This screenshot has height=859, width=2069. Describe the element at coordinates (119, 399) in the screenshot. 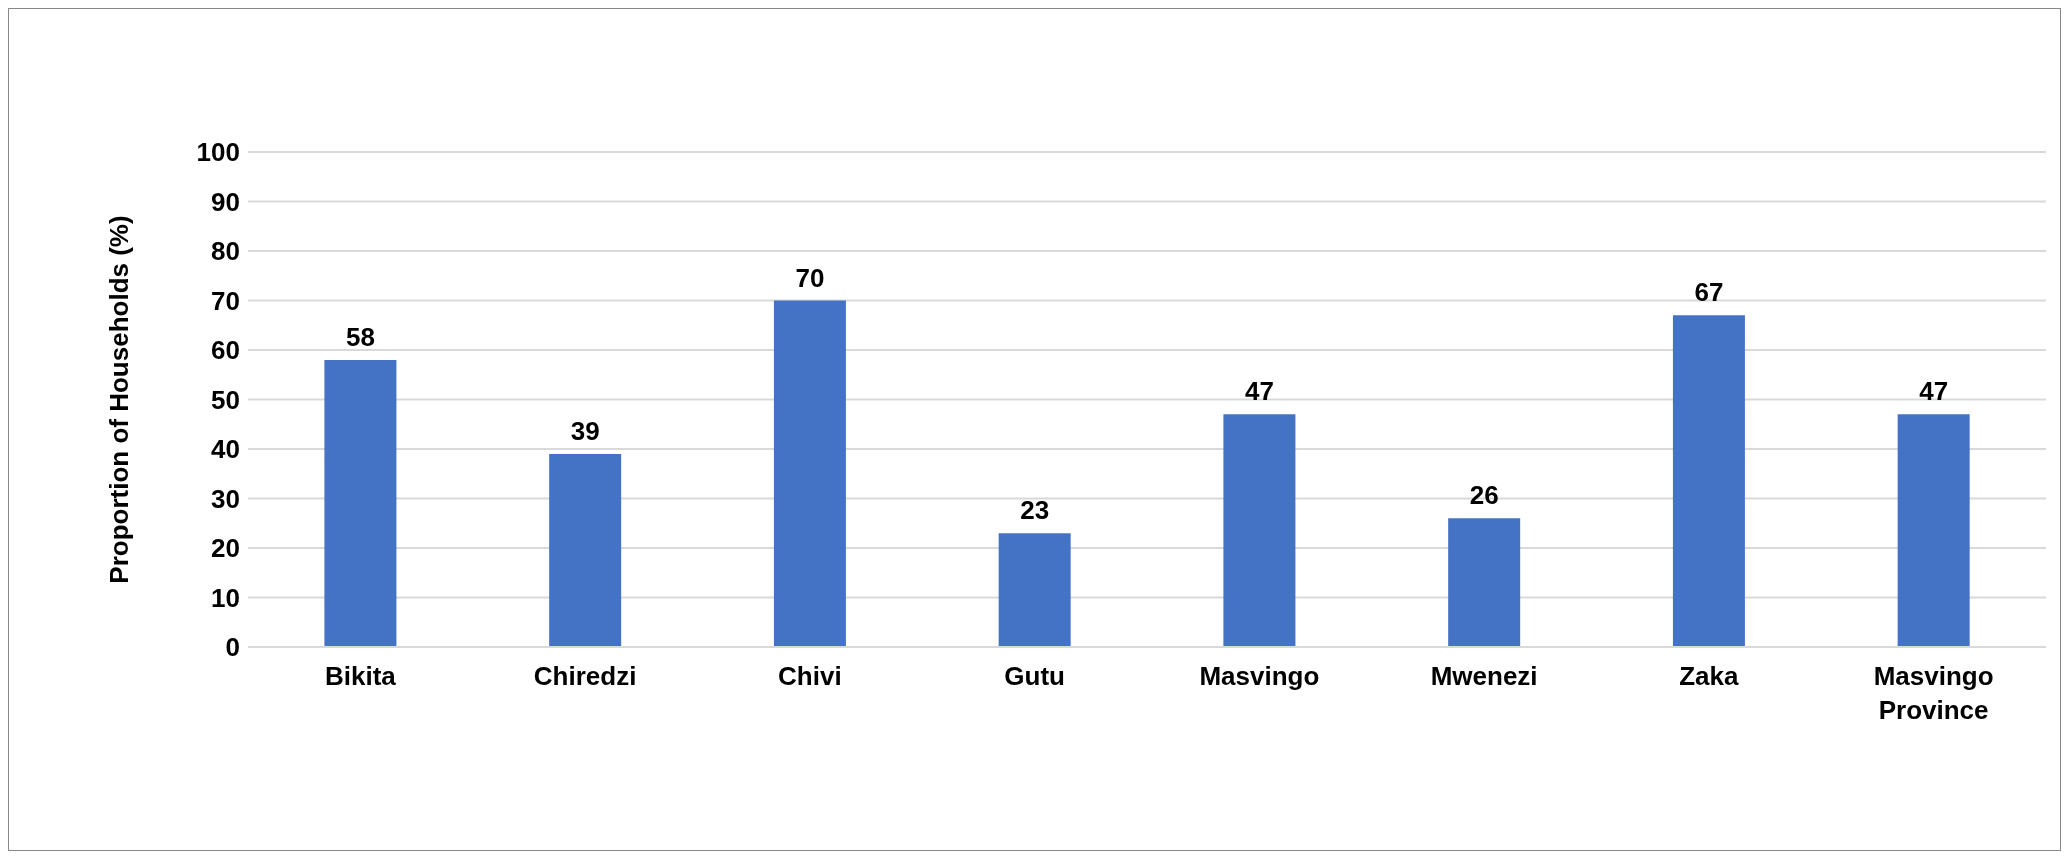

I see `y-axis-title: Proportion of Households (%)` at that location.